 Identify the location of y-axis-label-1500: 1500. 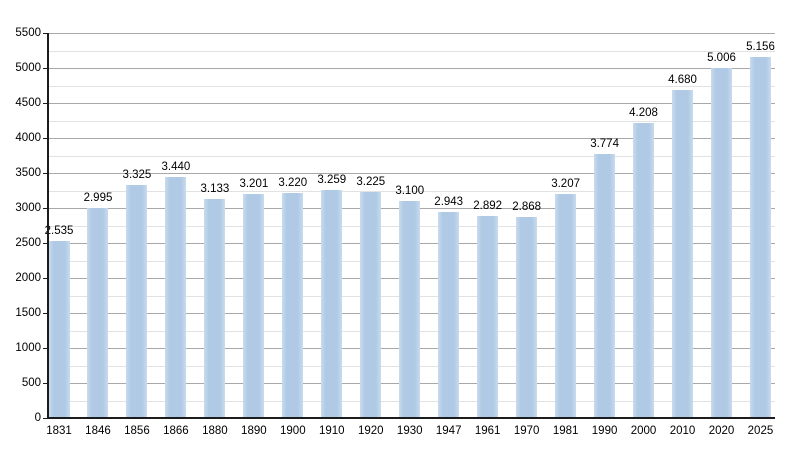
(28, 313).